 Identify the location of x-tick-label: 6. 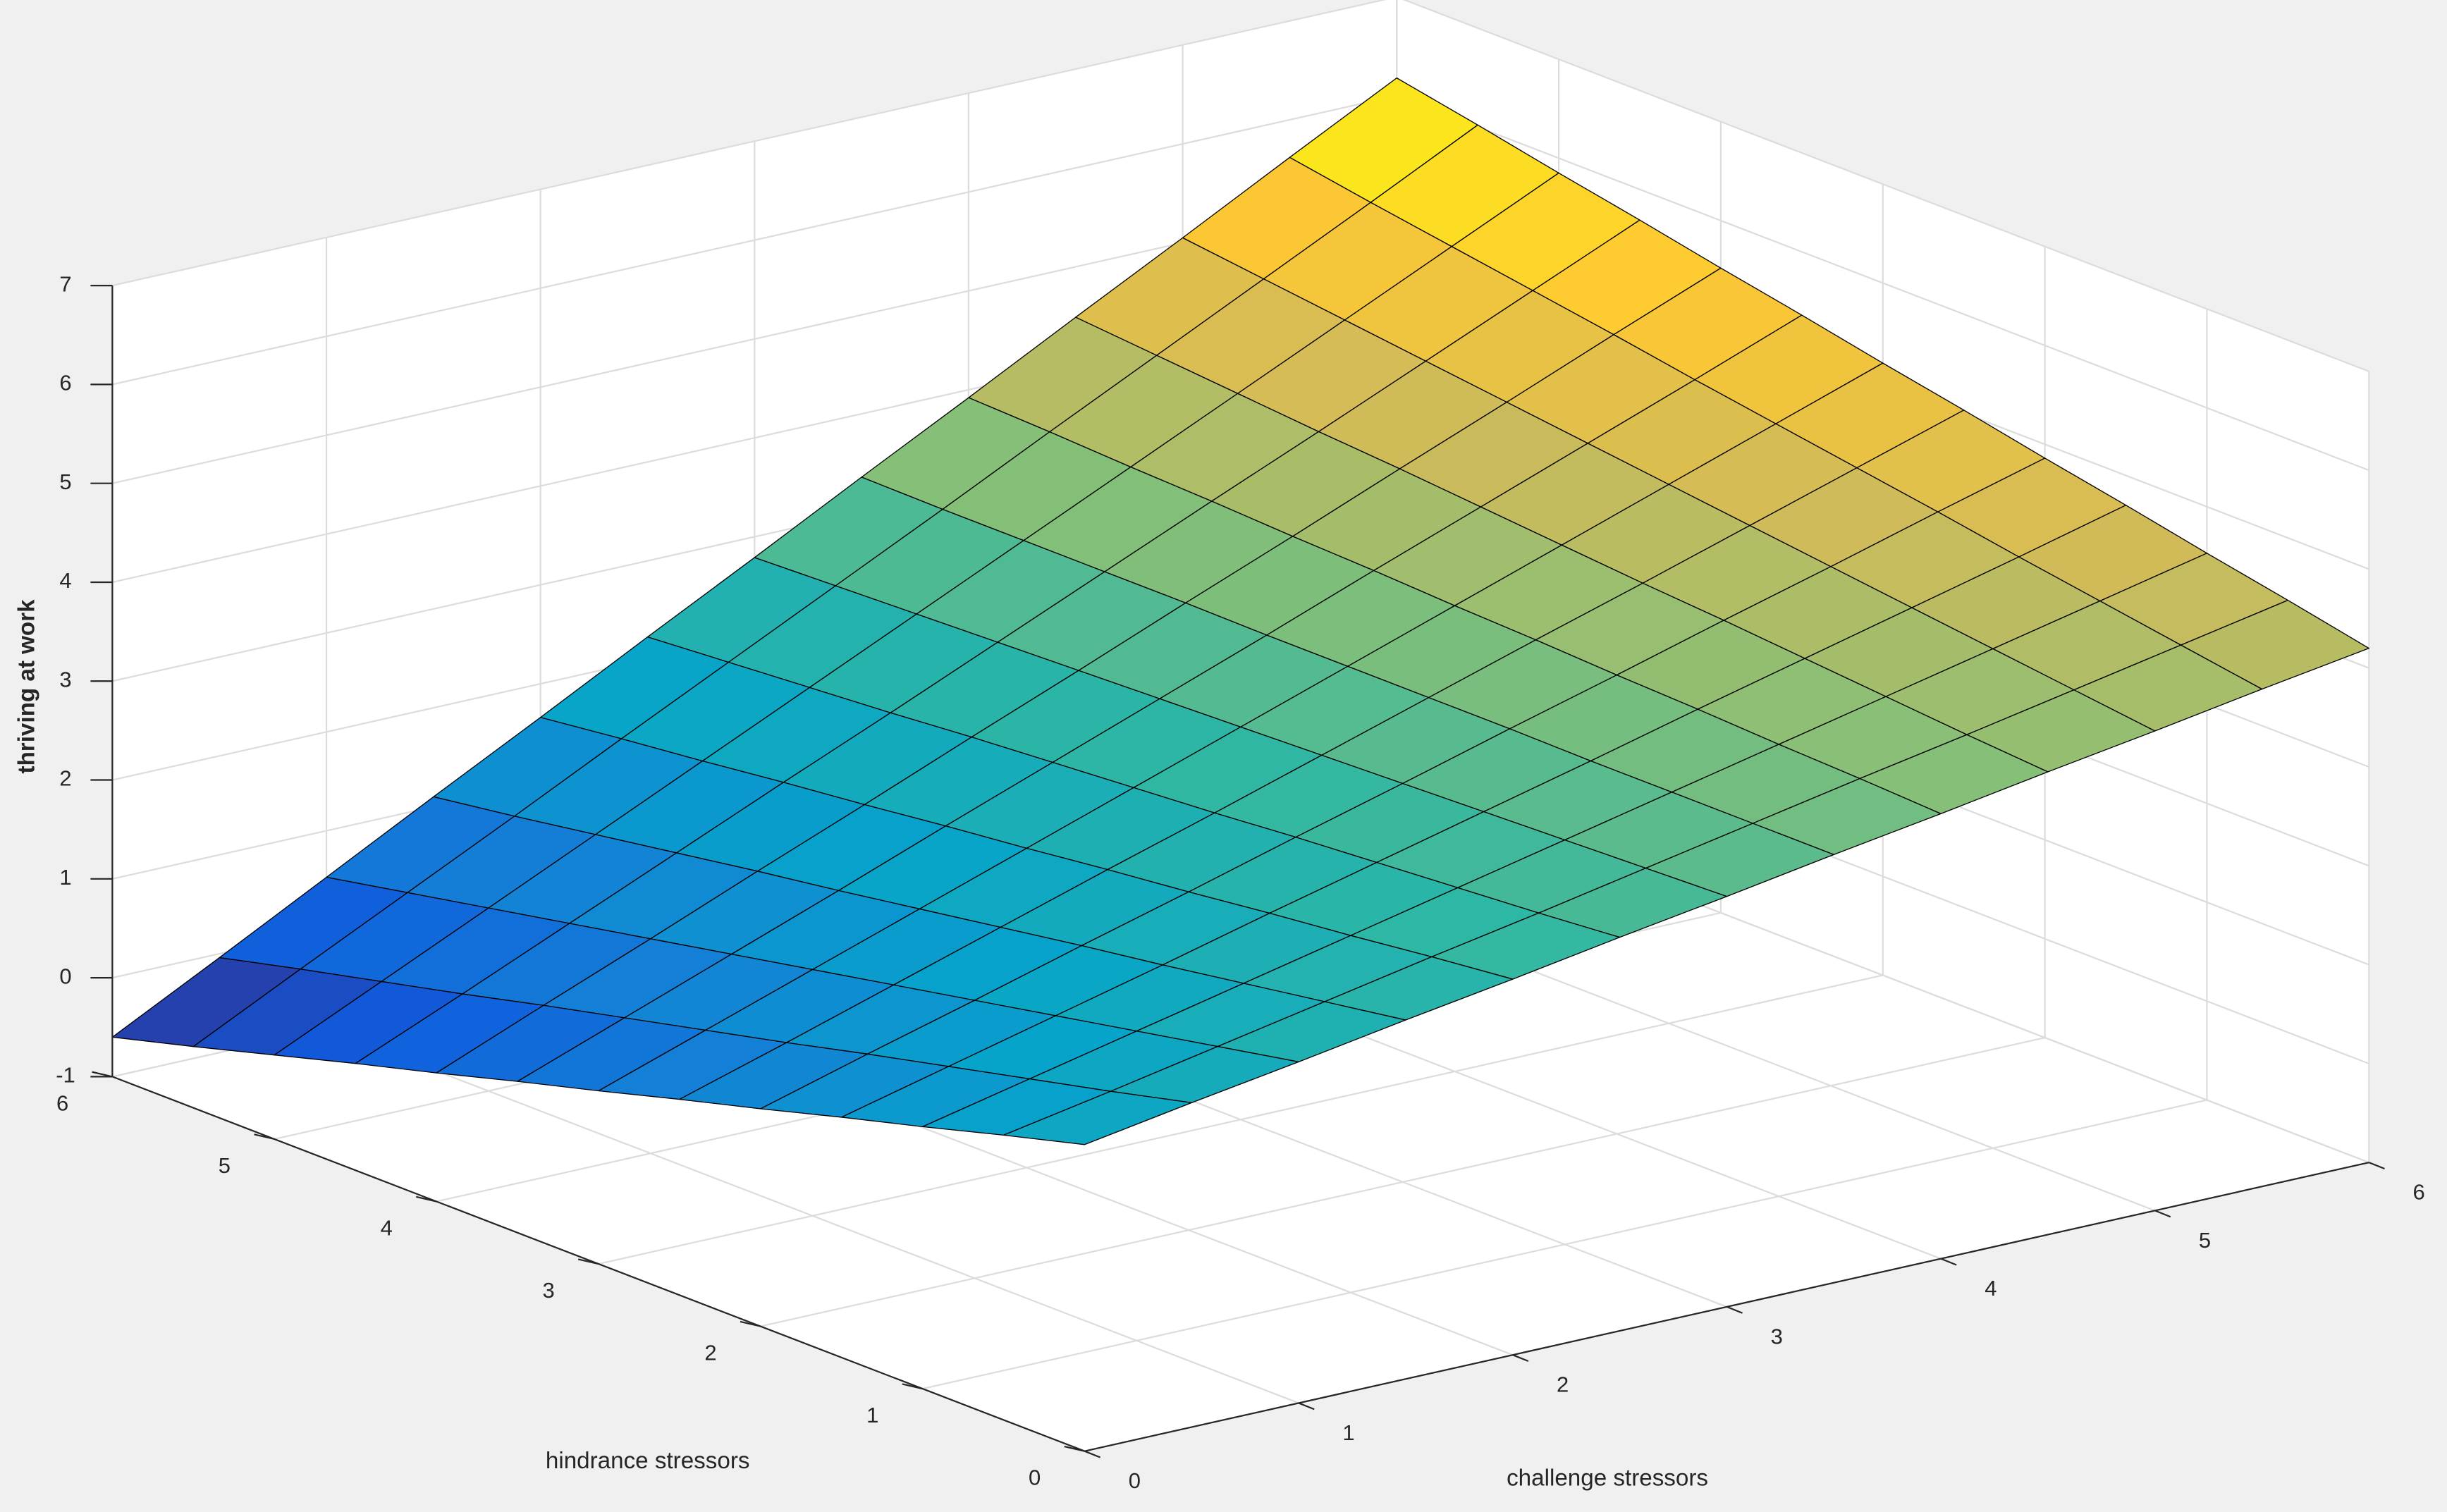
(2419, 1192).